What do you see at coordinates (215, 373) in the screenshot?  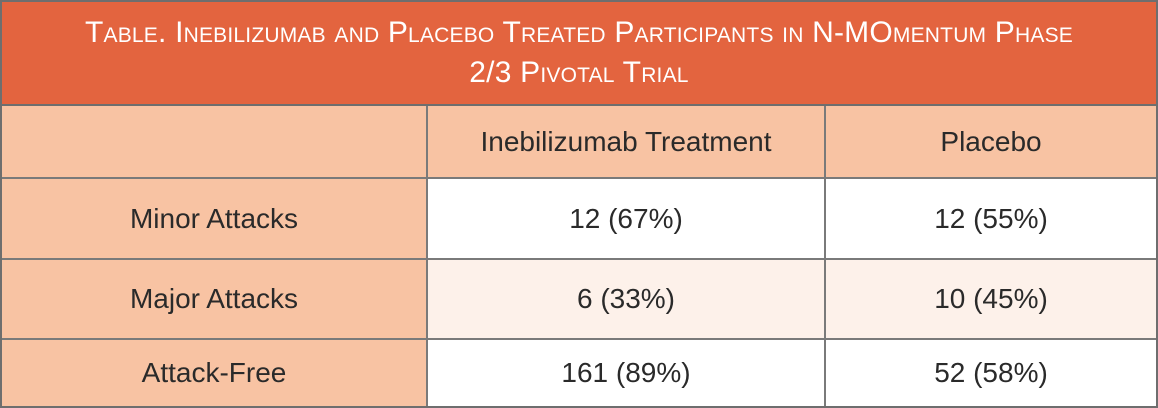 I see `row-label-attack-free: Attack-Free` at bounding box center [215, 373].